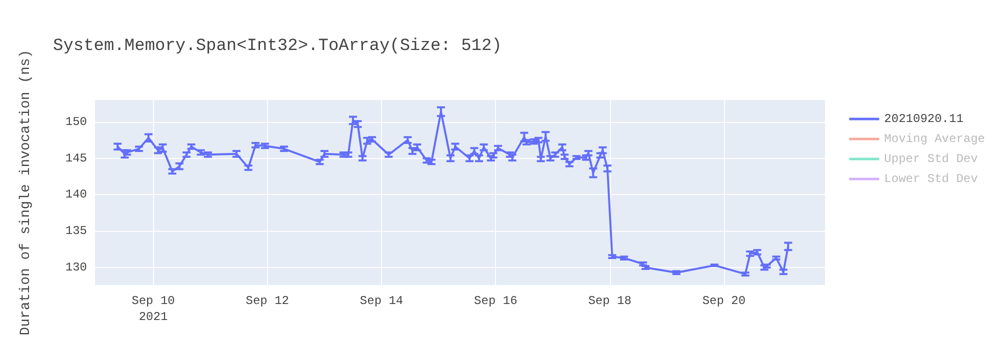 This screenshot has width=1000, height=350. What do you see at coordinates (76, 267) in the screenshot?
I see `y-tick-label: 130` at bounding box center [76, 267].